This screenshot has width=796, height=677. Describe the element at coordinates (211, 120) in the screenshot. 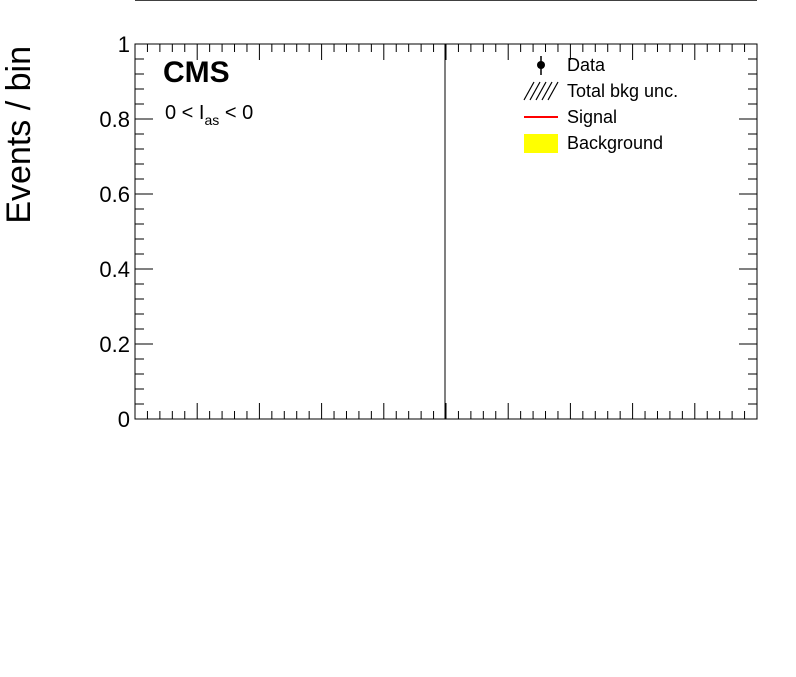

I see `selection-label-subscript: as` at that location.